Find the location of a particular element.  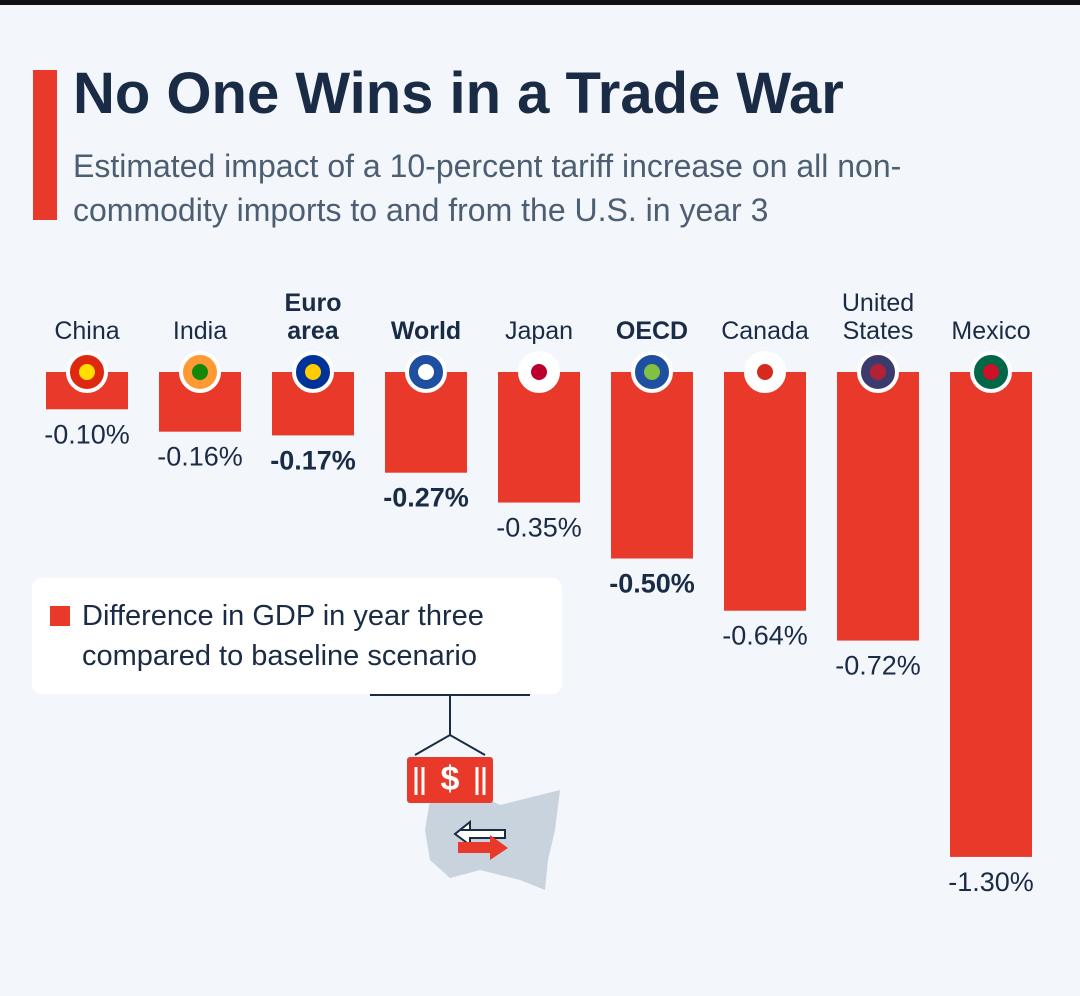

category-label: United States is located at coordinates (878, 317).